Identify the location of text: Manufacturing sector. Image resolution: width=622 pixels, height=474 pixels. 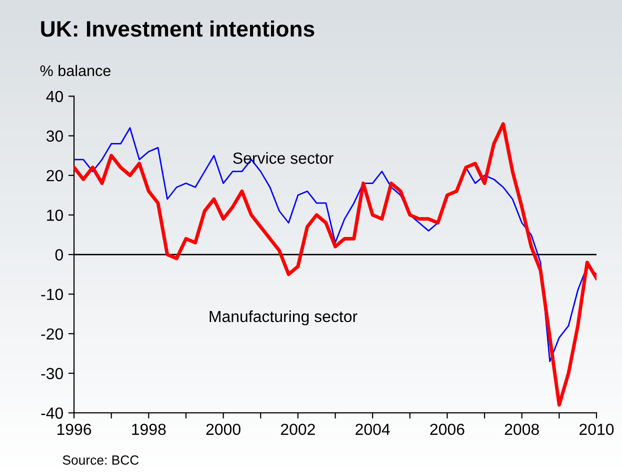
(284, 318).